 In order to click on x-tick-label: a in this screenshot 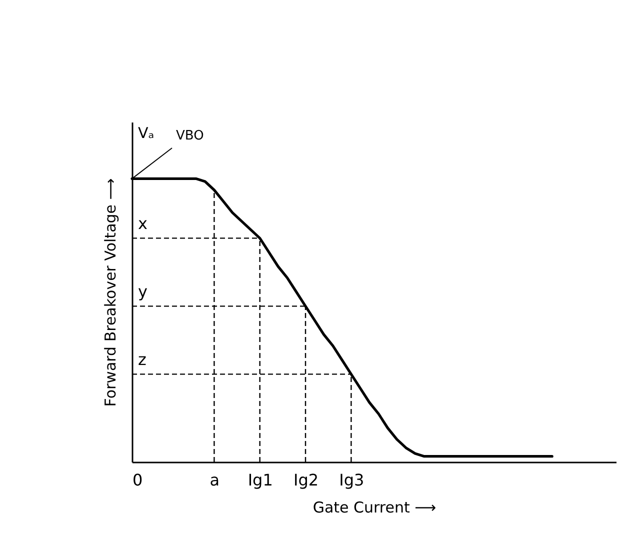, I will do `click(215, 480)`.